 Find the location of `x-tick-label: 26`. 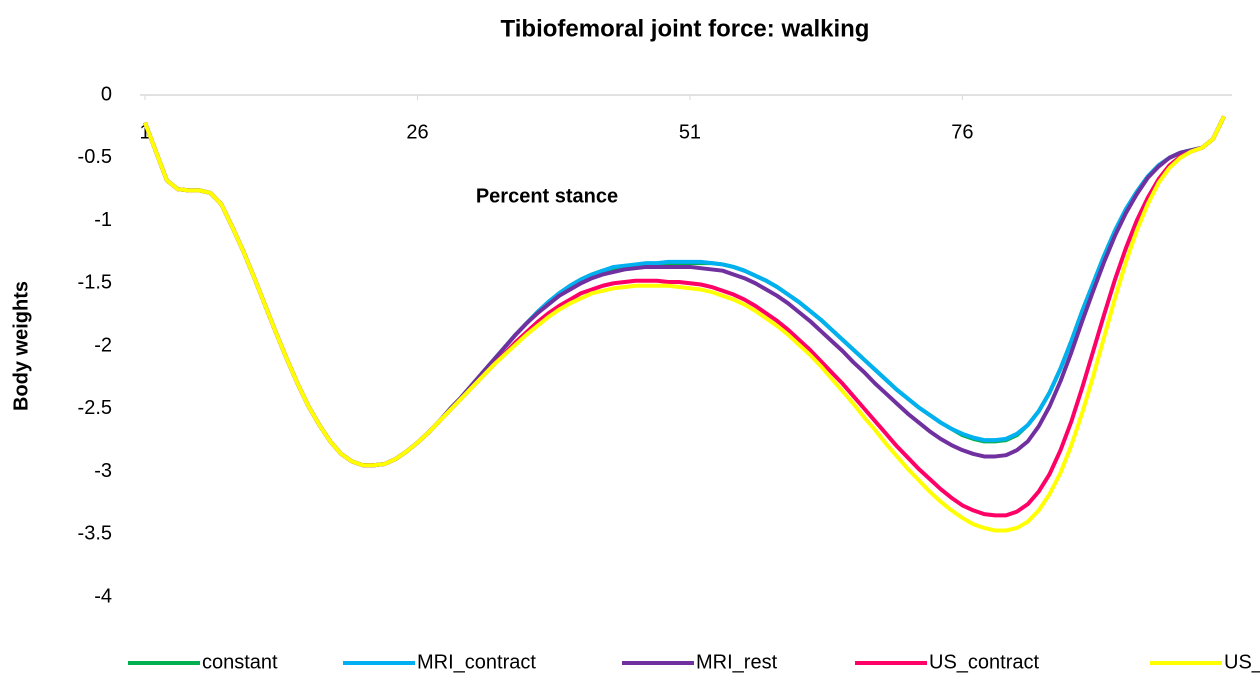

x-tick-label: 26 is located at coordinates (417, 132).